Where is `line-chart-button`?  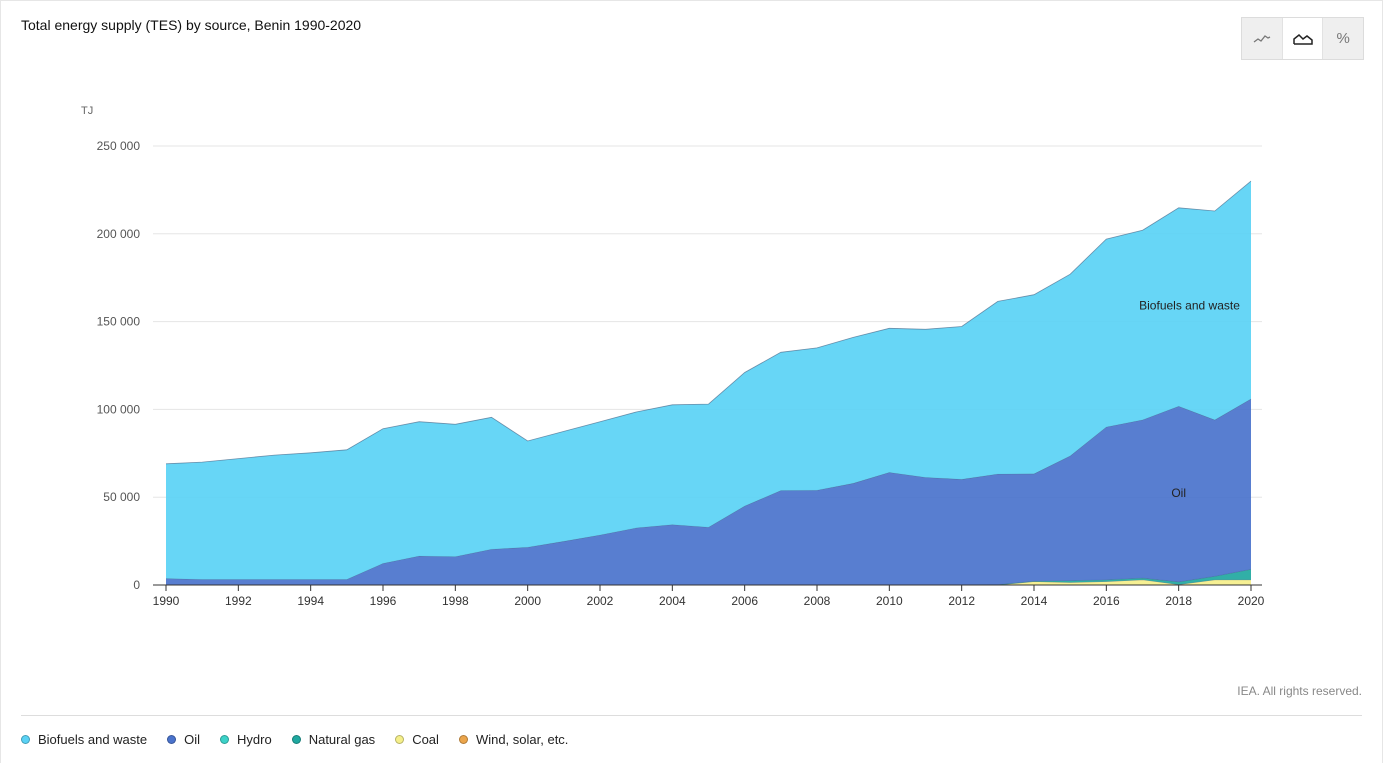 line-chart-button is located at coordinates (1262, 38).